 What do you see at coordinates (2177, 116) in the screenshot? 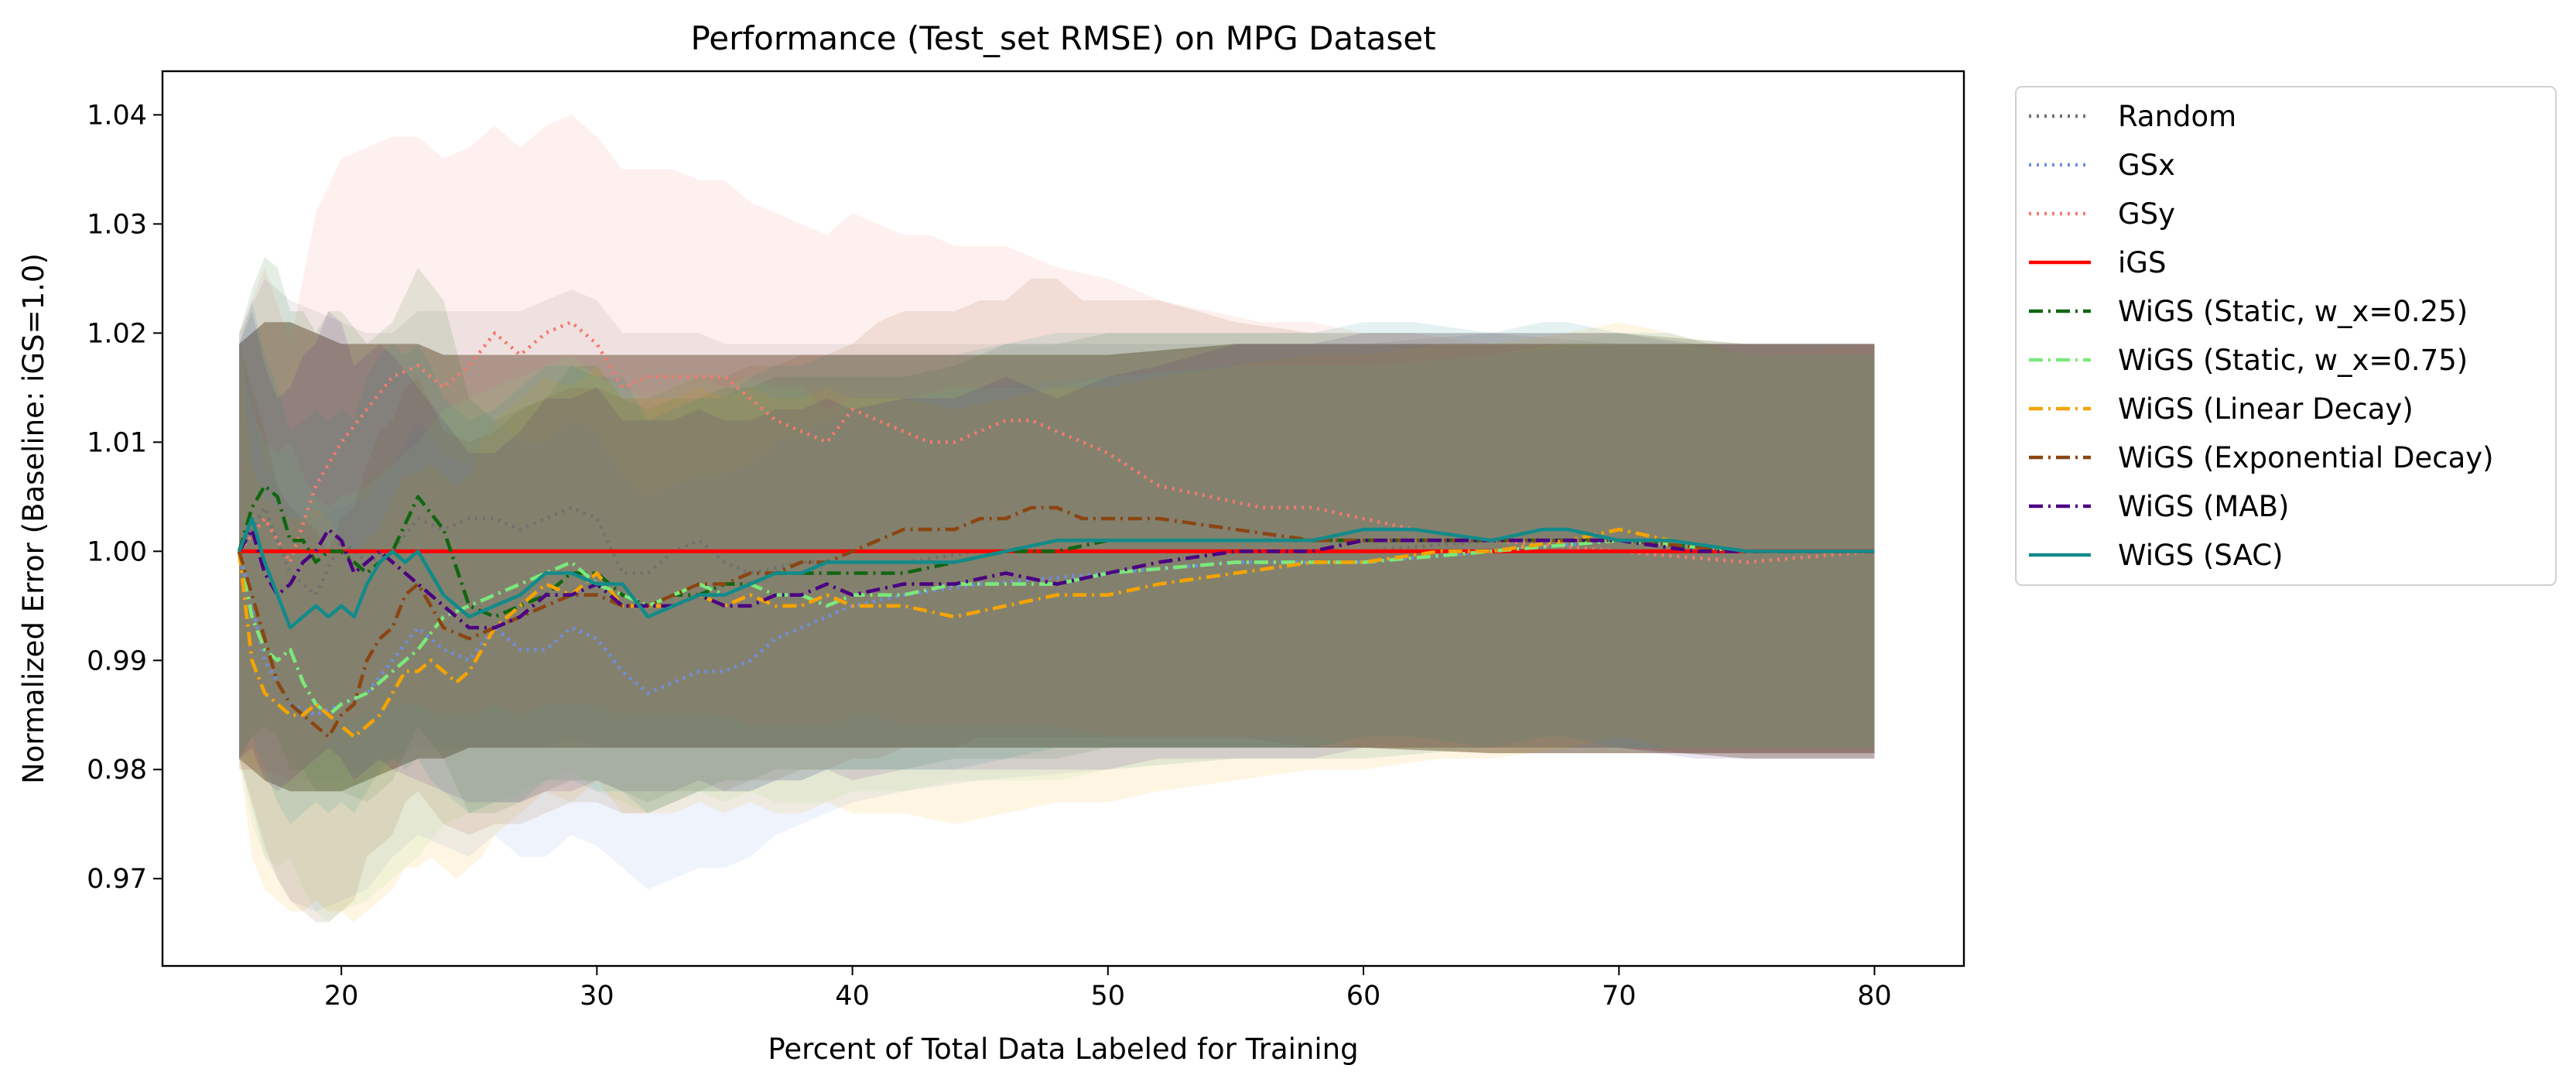
I see `legend-label-random: Random` at bounding box center [2177, 116].